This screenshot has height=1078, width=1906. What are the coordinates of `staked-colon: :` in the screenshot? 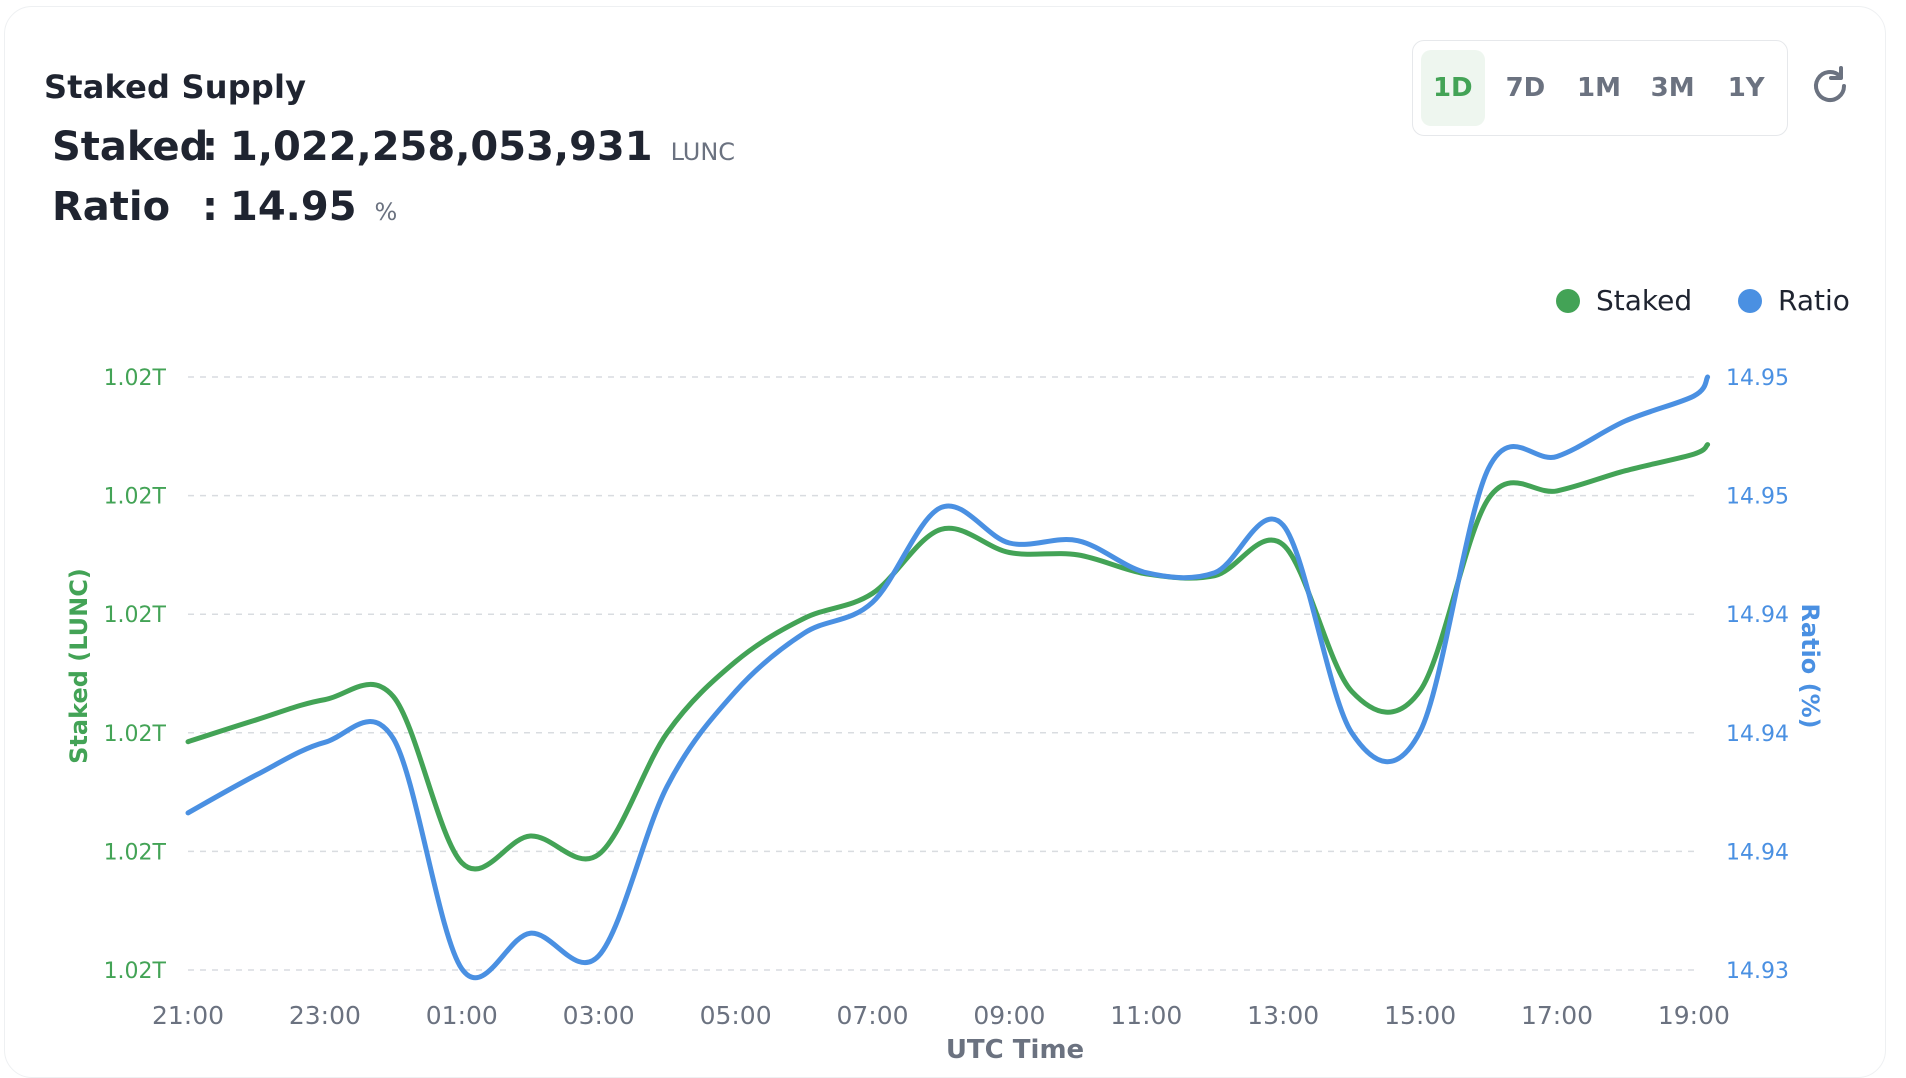 It's located at (210, 147).